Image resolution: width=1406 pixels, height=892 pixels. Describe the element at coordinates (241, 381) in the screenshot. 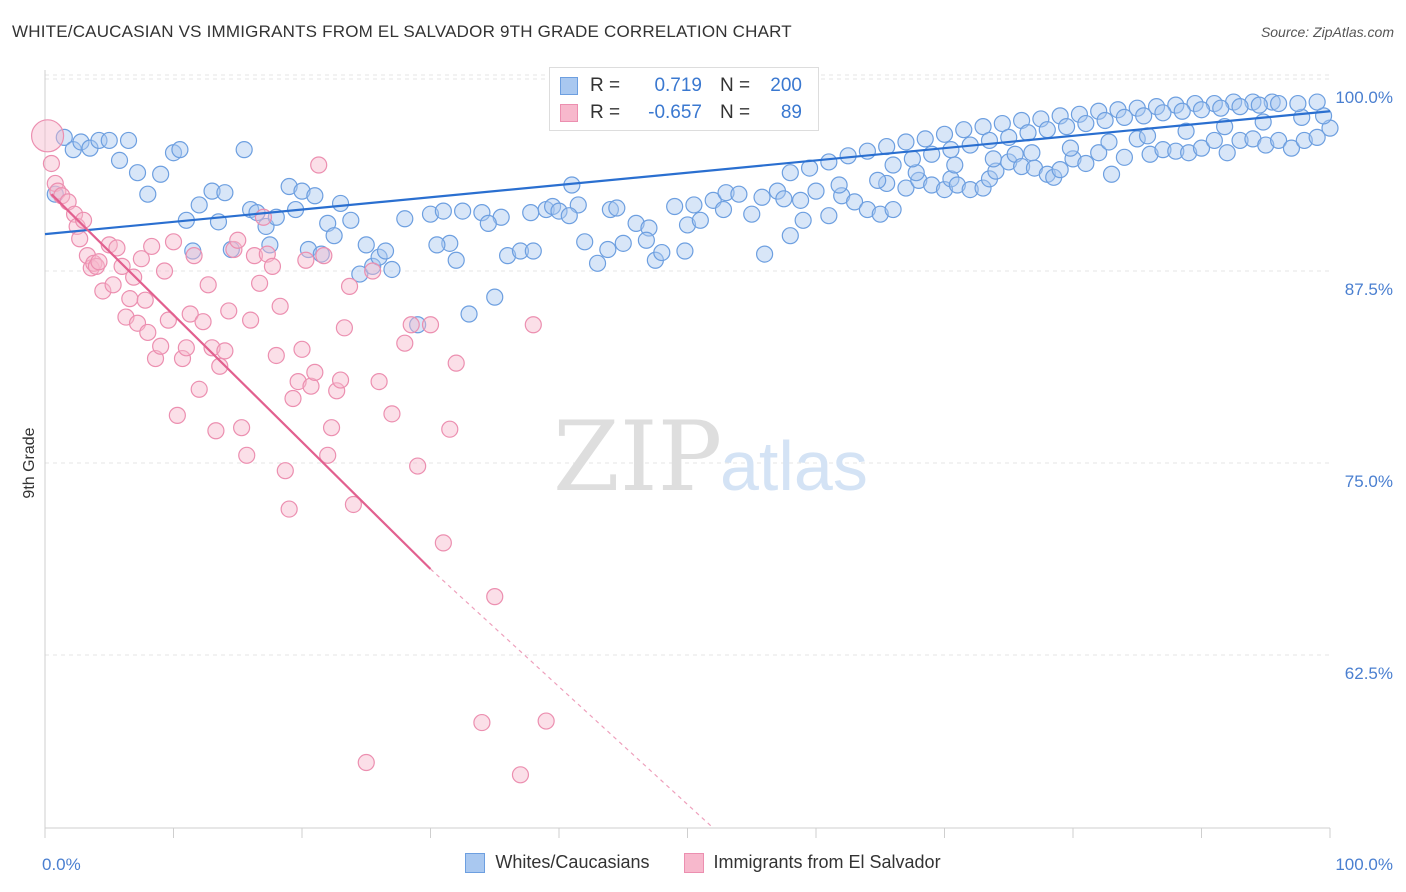

I see `trend-line-elsalvador` at that location.